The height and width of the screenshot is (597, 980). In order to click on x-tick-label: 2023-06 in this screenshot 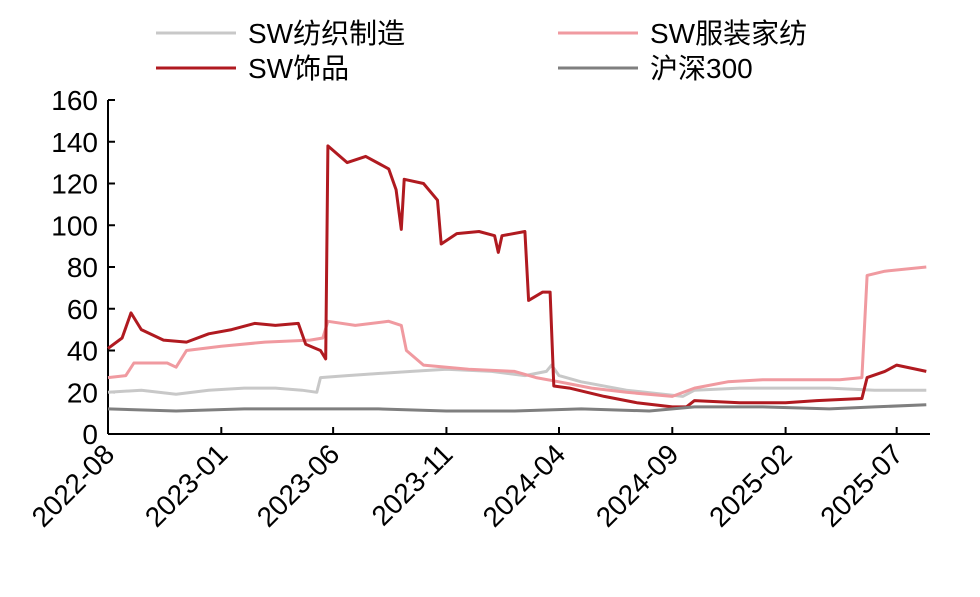, I will do `click(298, 485)`.